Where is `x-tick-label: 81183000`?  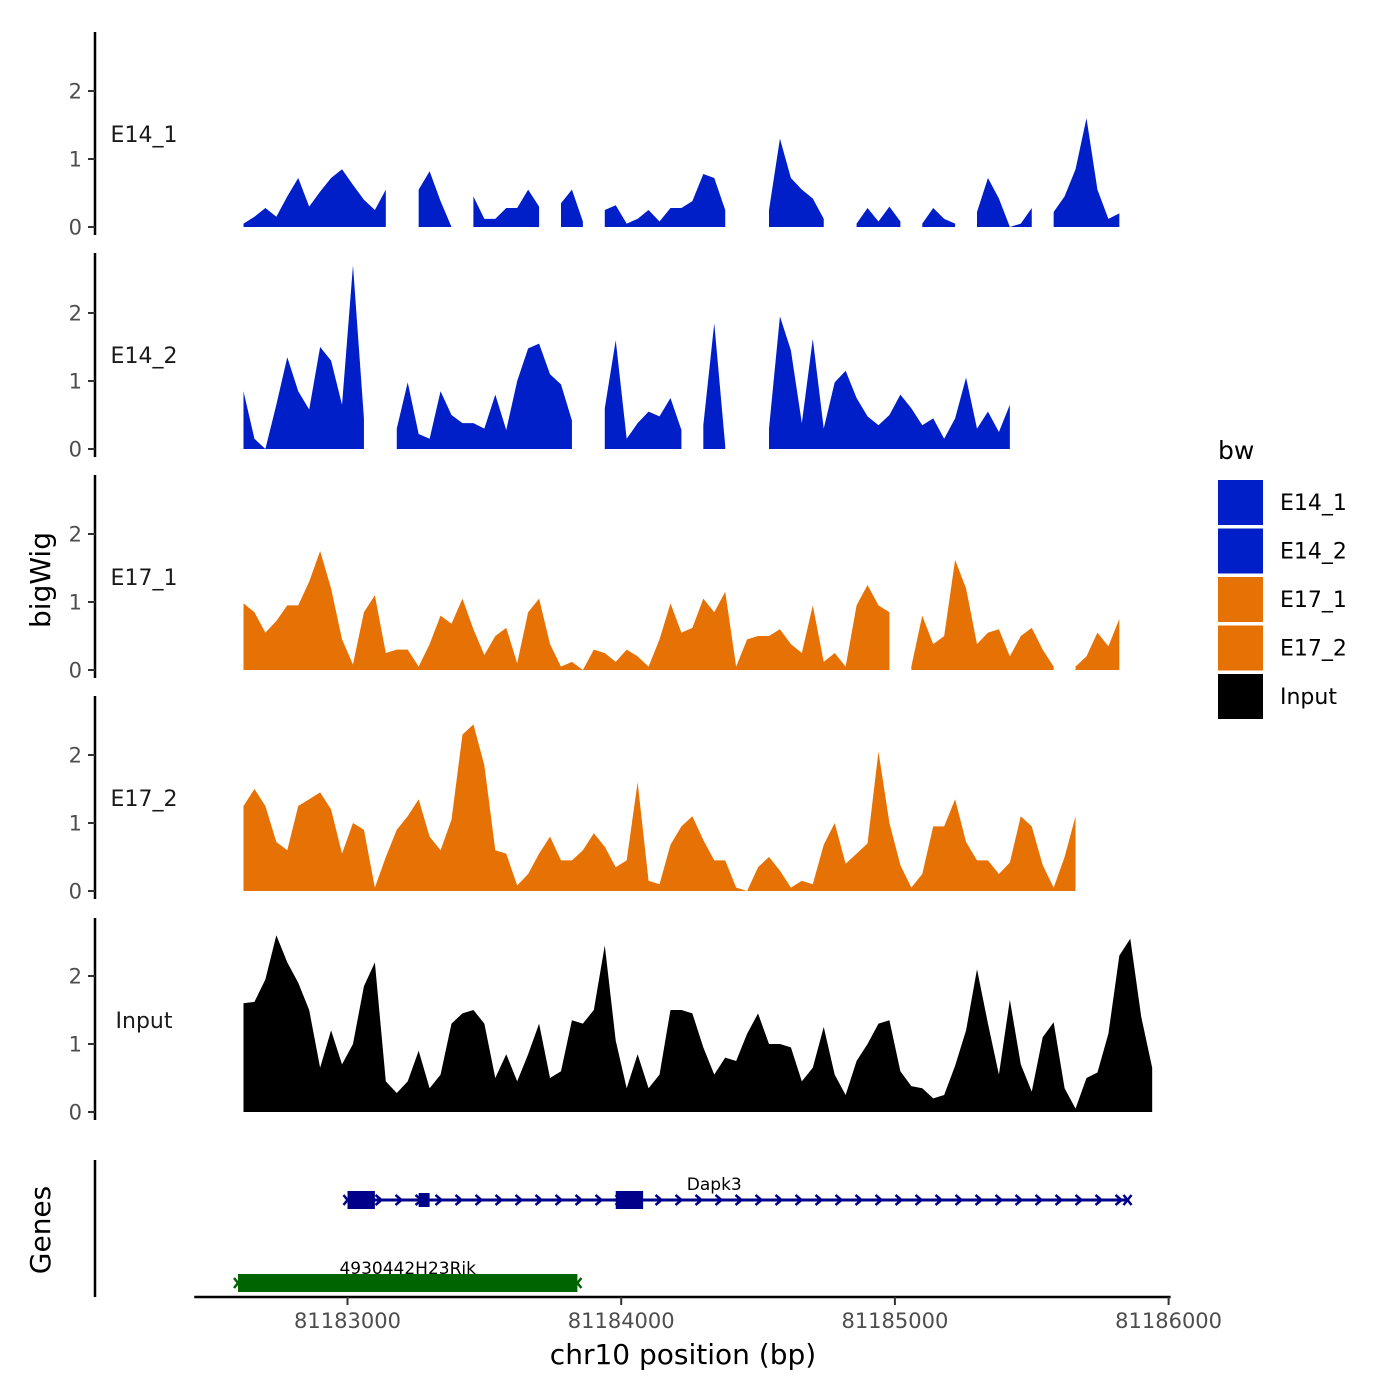 x-tick-label: 81183000 is located at coordinates (347, 1321).